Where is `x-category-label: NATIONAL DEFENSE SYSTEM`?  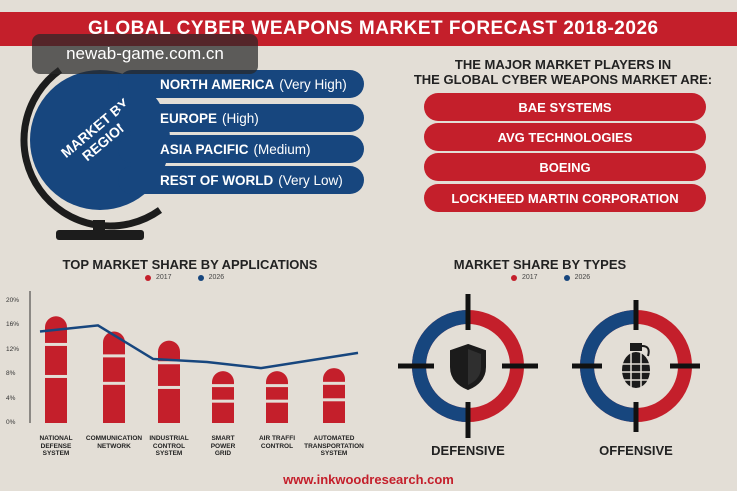
x-category-label: NATIONAL DEFENSE SYSTEM is located at coordinates (56, 446).